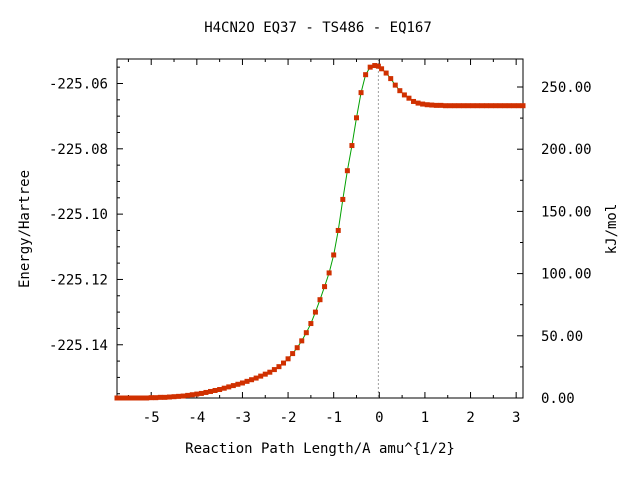 The height and width of the screenshot is (480, 640). Describe the element at coordinates (25, 229) in the screenshot. I see `y-axis-label: Energy/Hartree` at that location.